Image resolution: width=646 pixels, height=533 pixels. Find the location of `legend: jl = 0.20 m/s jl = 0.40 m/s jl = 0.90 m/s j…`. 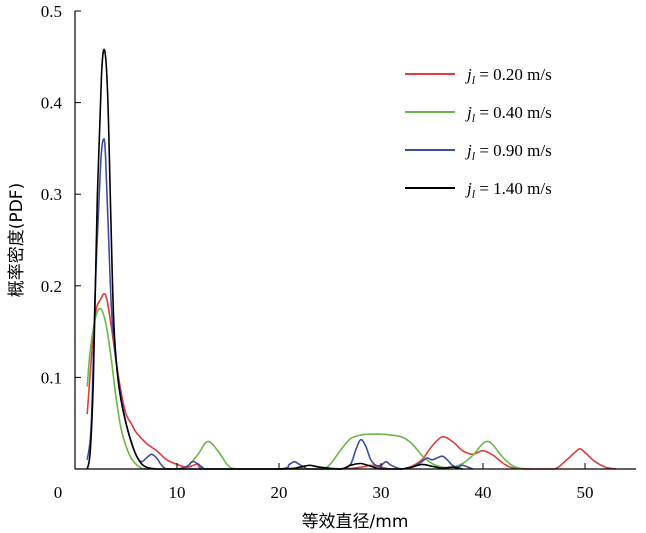

legend: jl = 0.20 m/s jl = 0.40 m/s jl = 0.90 m/s j… is located at coordinates (478, 133).